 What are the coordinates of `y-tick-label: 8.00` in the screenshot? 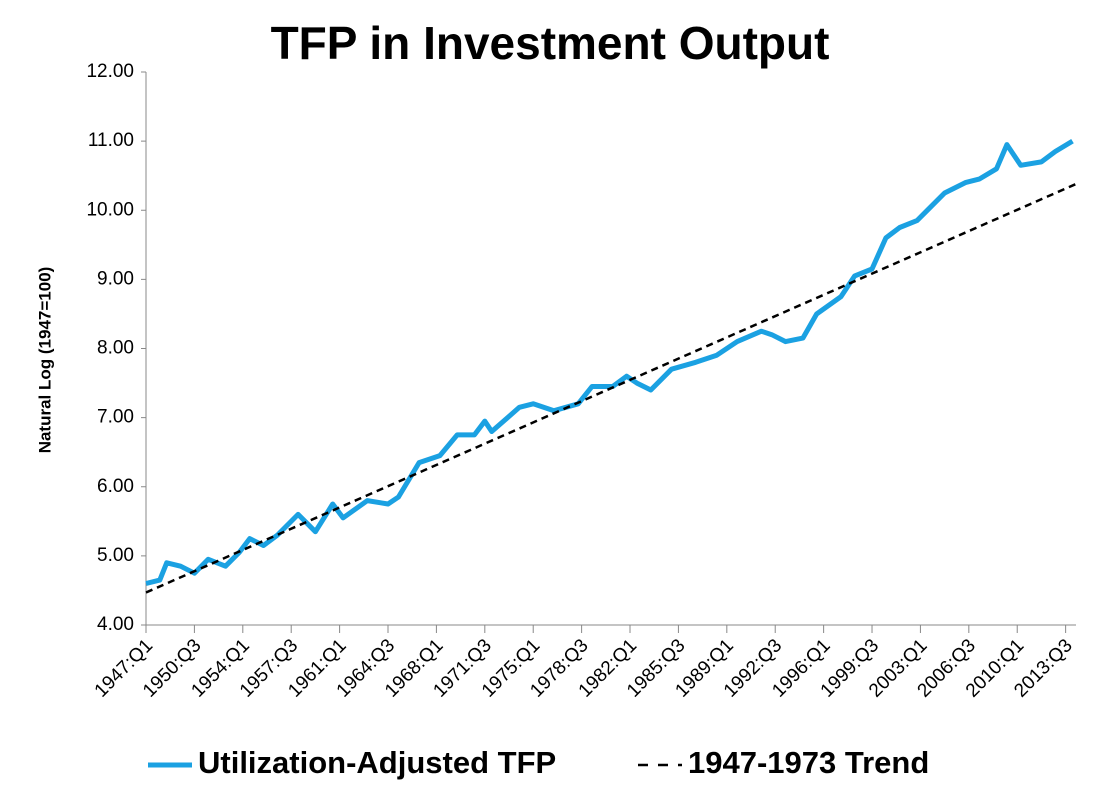 It's located at (115, 348).